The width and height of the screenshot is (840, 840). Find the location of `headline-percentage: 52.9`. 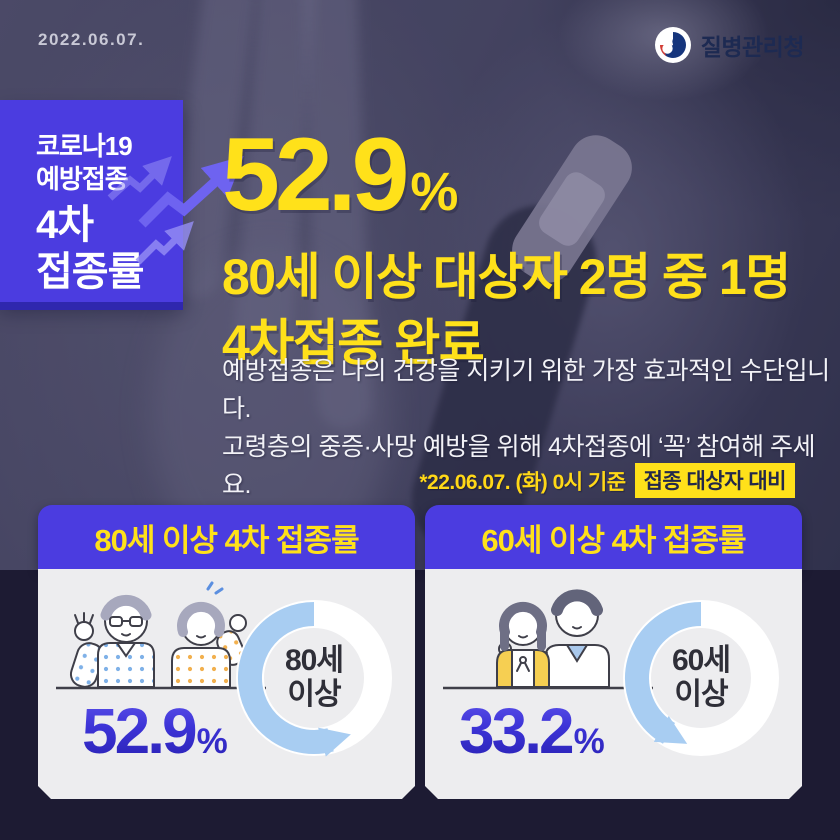

headline-percentage: 52.9 is located at coordinates (315, 175).